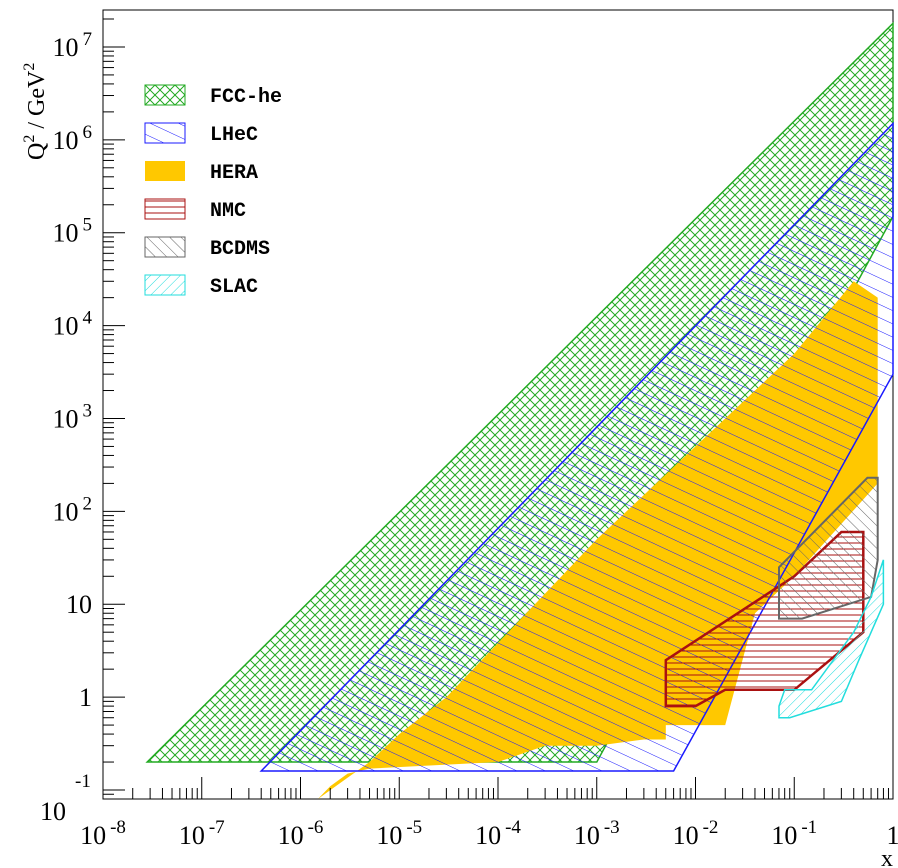 This screenshot has width=898, height=868. What do you see at coordinates (234, 135) in the screenshot?
I see `legend-label-lhec: LHeC` at bounding box center [234, 135].